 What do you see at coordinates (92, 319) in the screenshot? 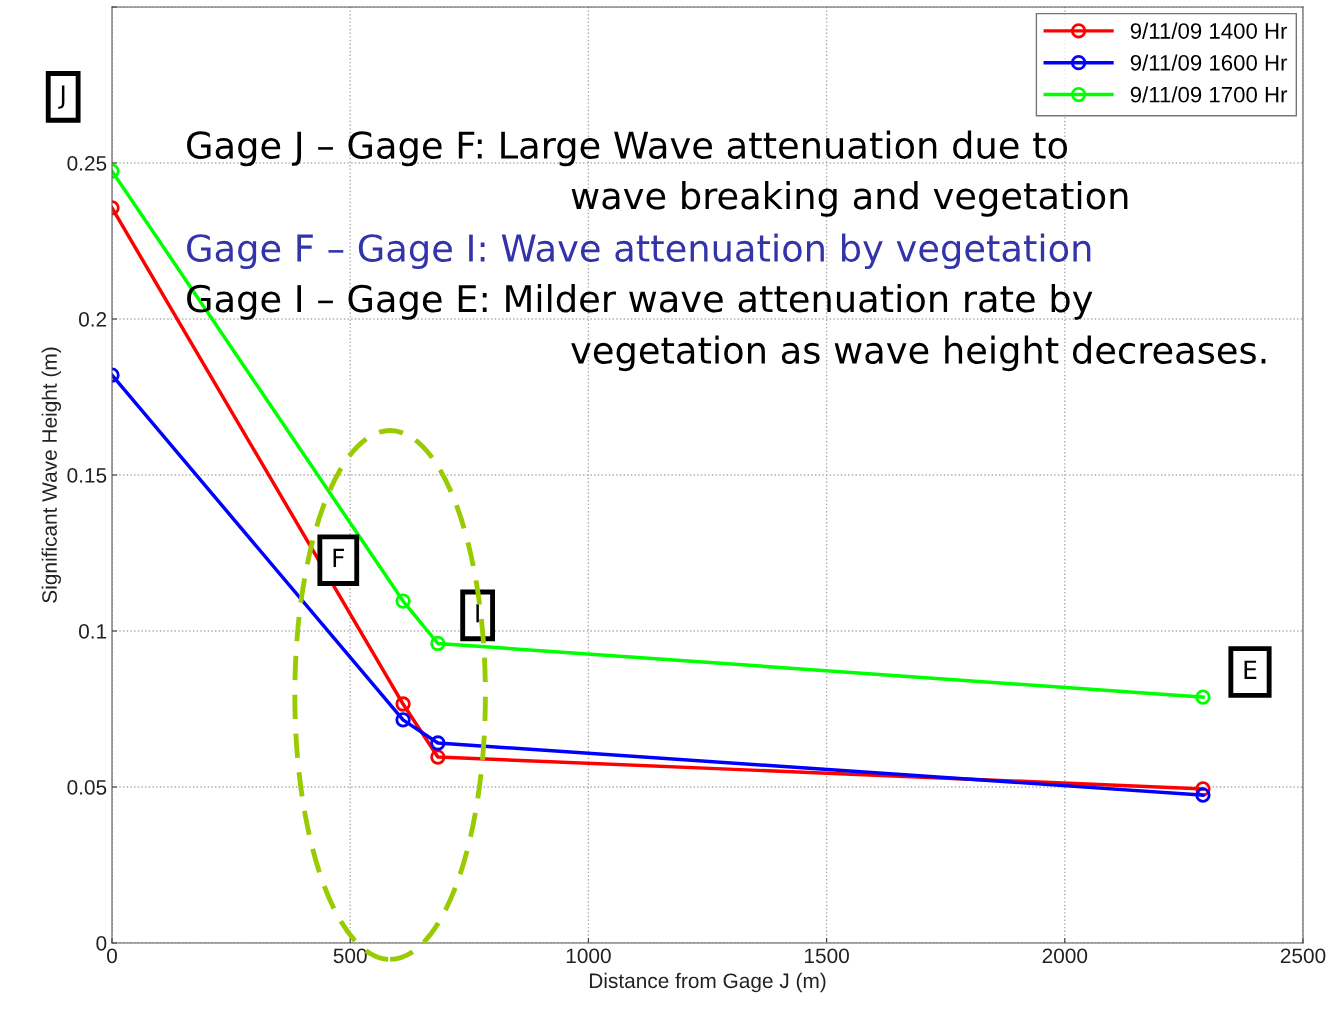
I see `y-tick-label: 0.2` at bounding box center [92, 319].